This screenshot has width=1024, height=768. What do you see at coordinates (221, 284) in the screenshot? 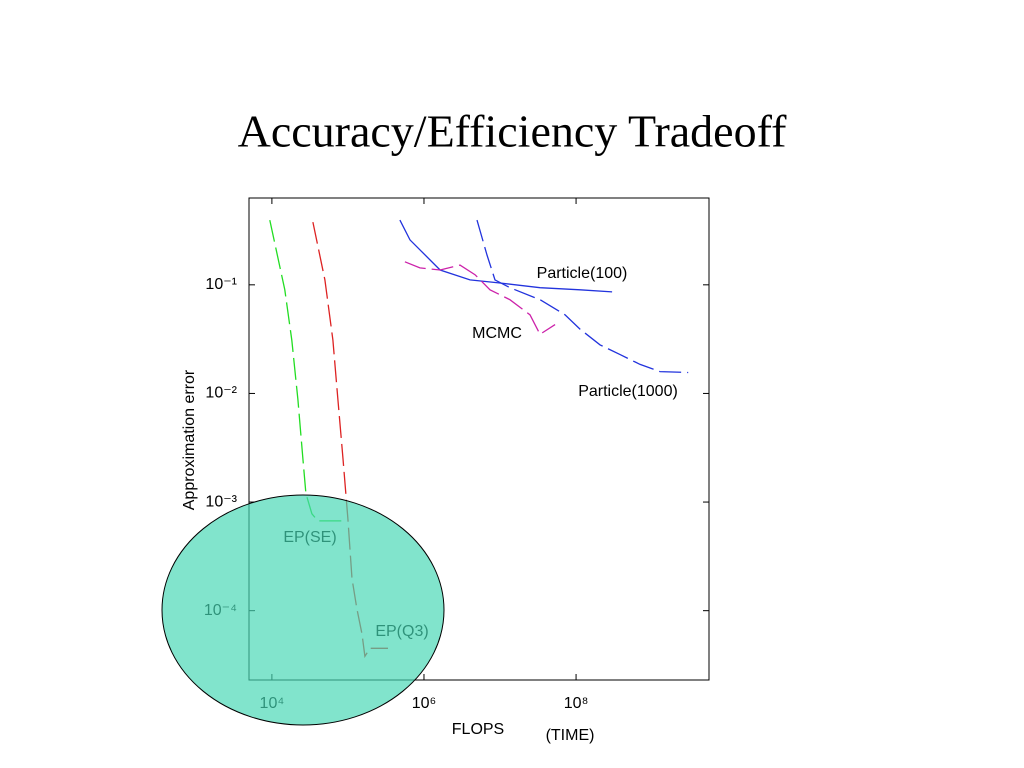
I see `y-tick-label: 10⁻¹` at bounding box center [221, 284].